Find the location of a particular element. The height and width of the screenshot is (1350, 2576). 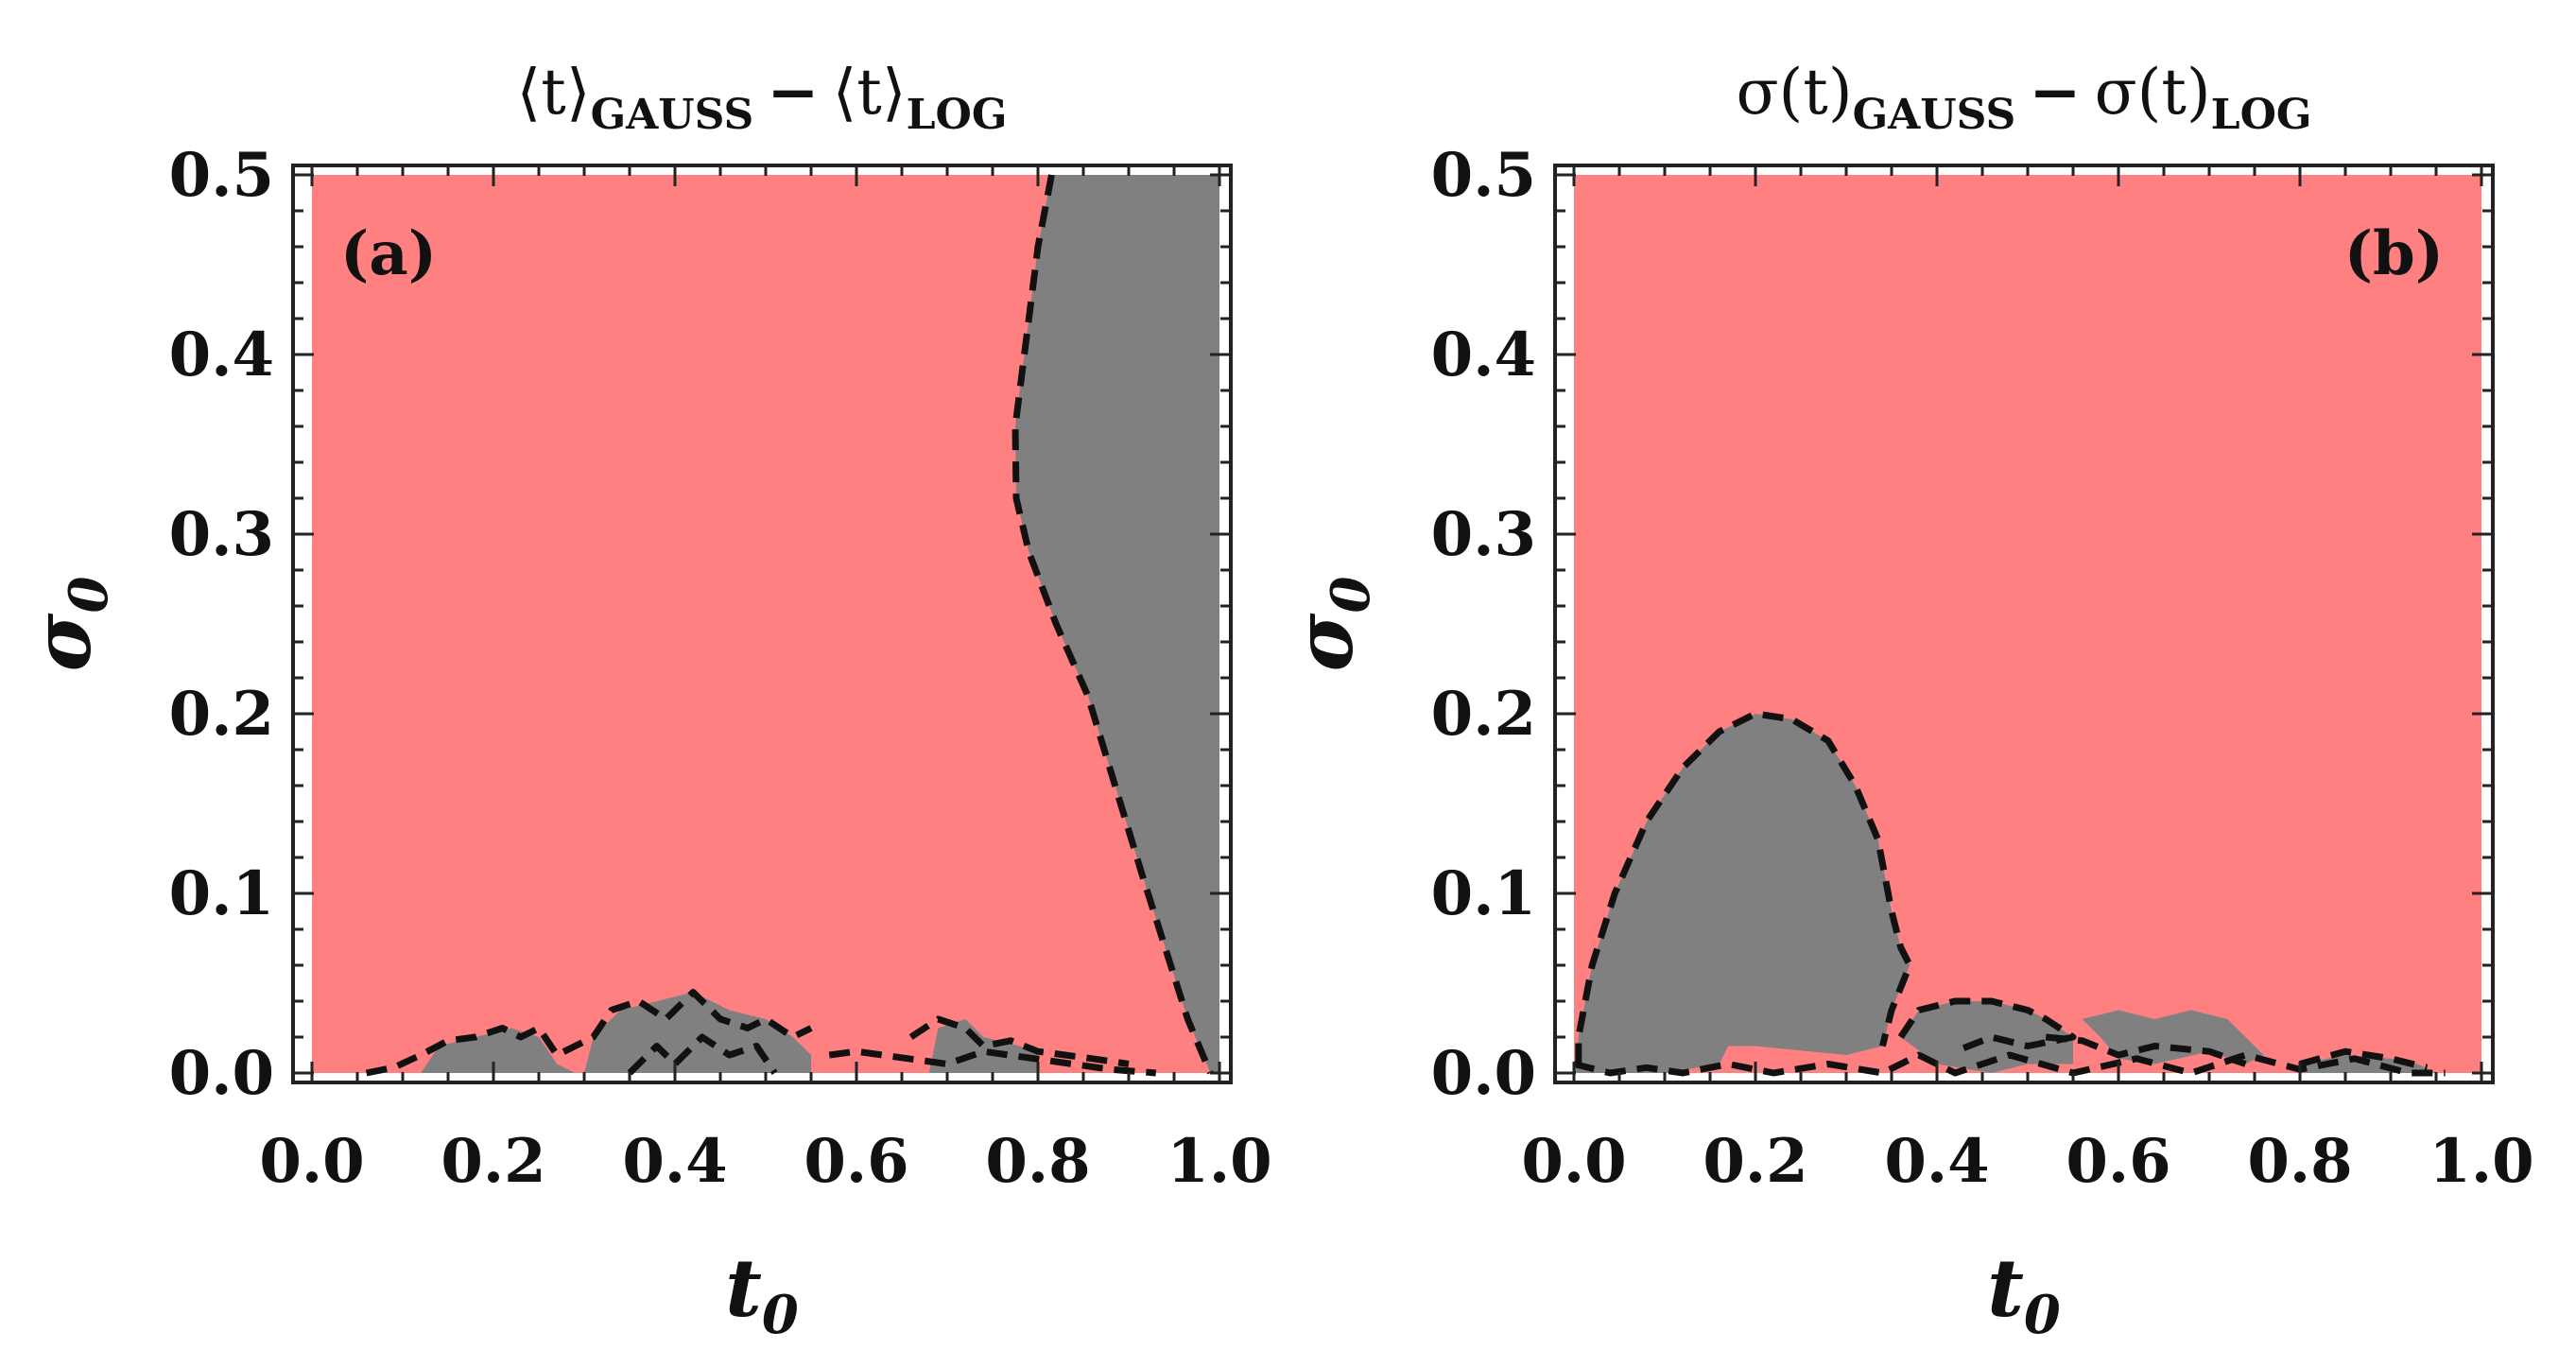

panel-b-x-tick-label: 0.6 is located at coordinates (2118, 1161).